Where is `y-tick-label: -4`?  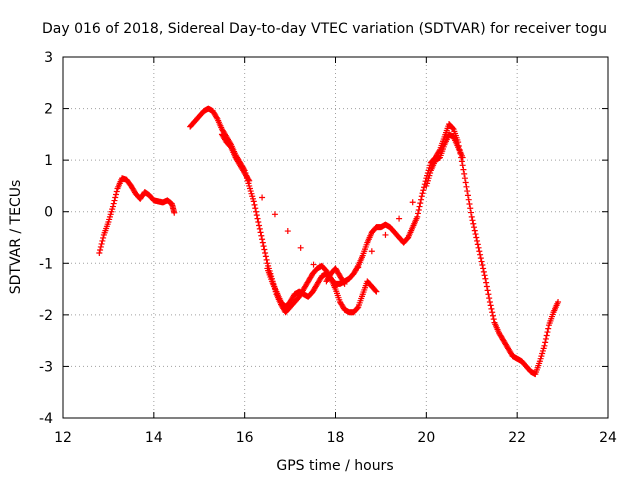 y-tick-label: -4 is located at coordinates (46, 419).